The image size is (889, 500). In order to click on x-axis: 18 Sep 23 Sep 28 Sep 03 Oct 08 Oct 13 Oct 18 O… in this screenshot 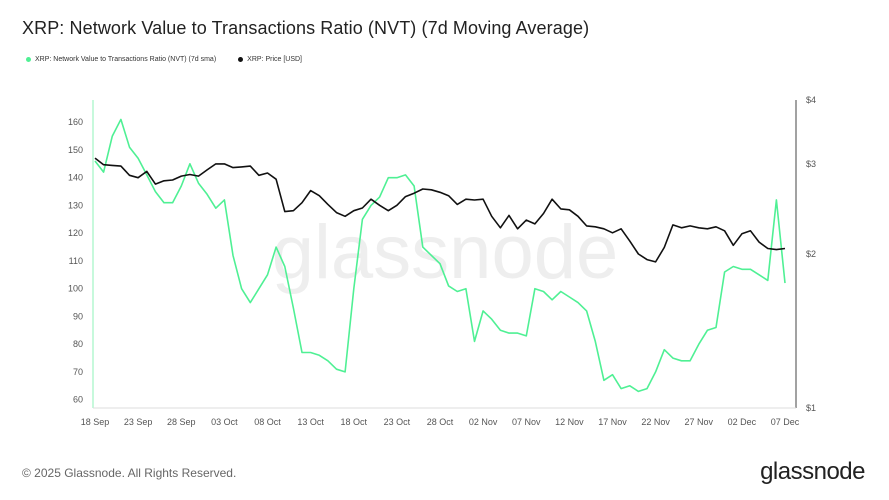, I will do `click(440, 422)`.